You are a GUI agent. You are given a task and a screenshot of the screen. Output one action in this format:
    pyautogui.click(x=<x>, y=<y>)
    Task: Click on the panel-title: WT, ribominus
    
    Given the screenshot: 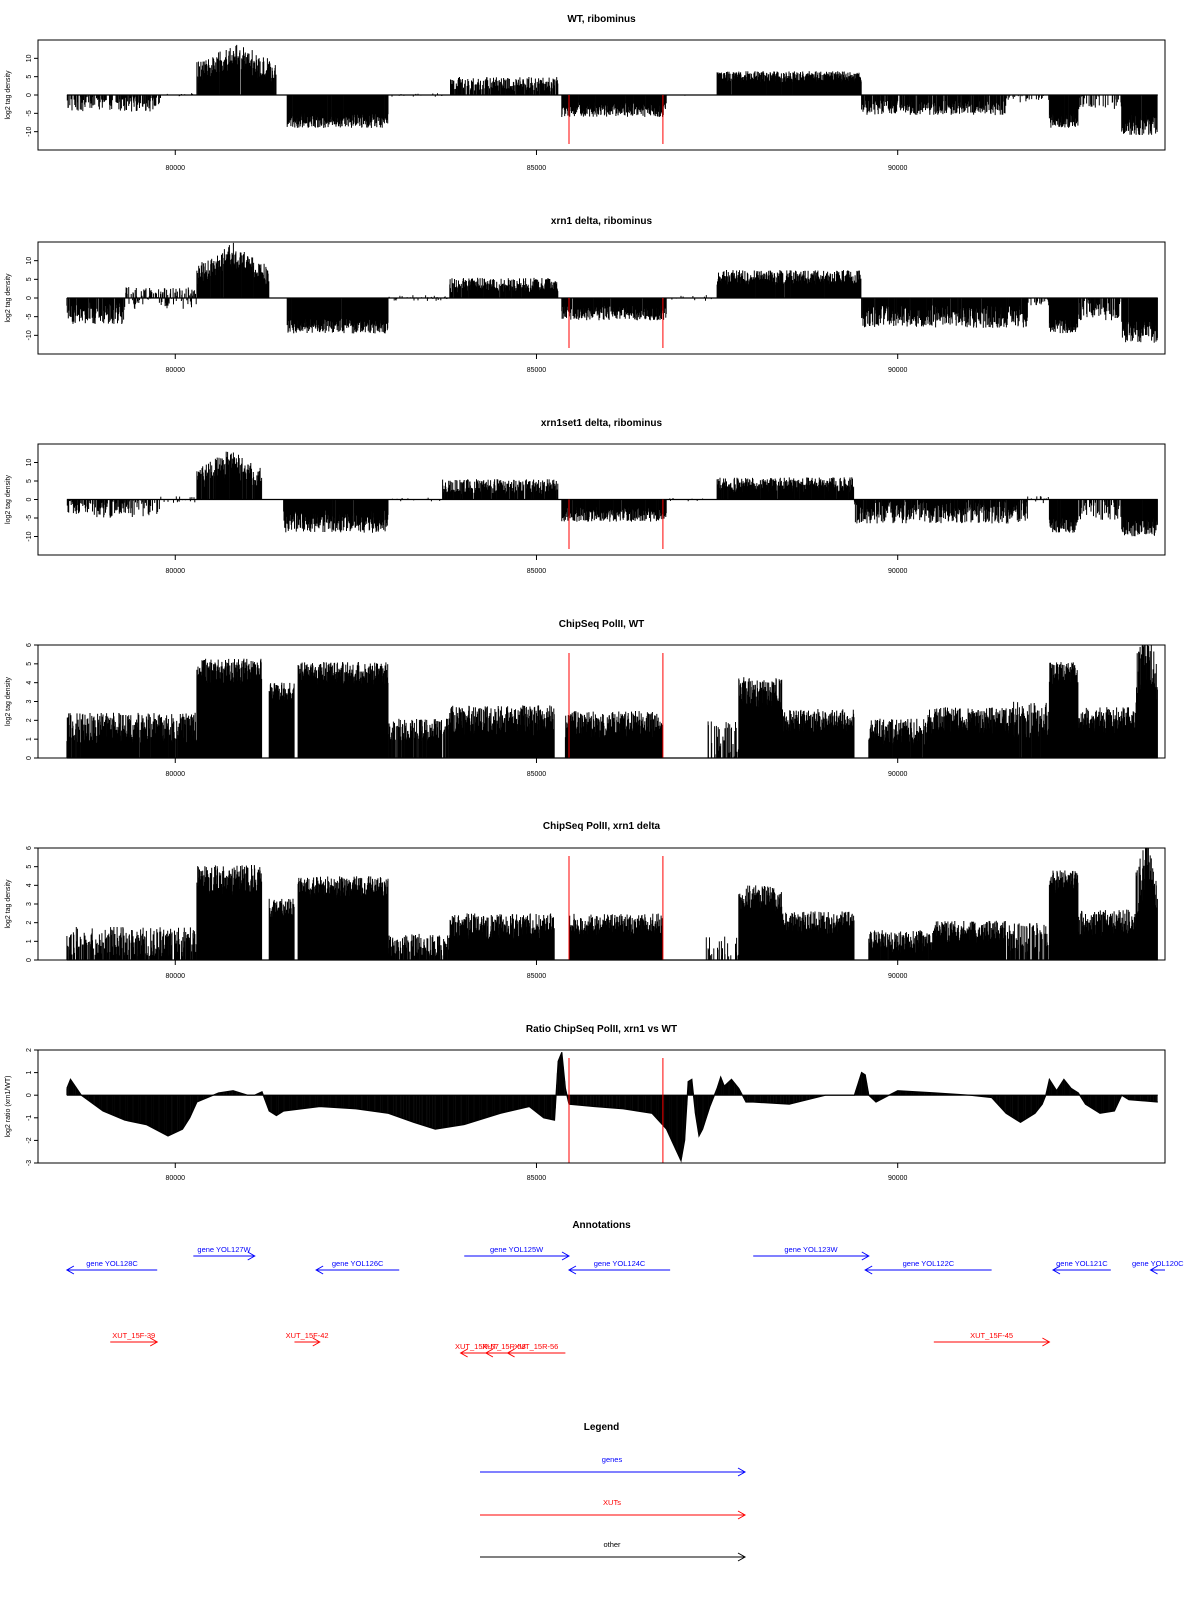 What is the action you would take?
    pyautogui.click(x=601, y=19)
    